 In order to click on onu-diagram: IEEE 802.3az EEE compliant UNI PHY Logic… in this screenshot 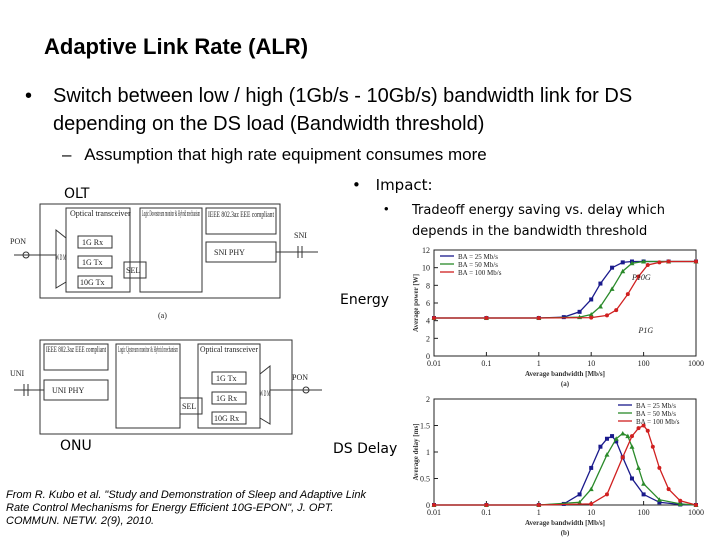, I will do `click(166, 387)`.